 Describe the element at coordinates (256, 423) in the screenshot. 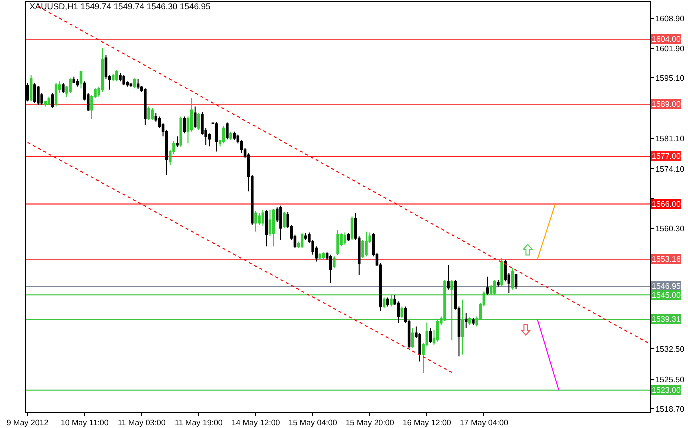

I see `x-tick-label: 14 May 12:00` at that location.